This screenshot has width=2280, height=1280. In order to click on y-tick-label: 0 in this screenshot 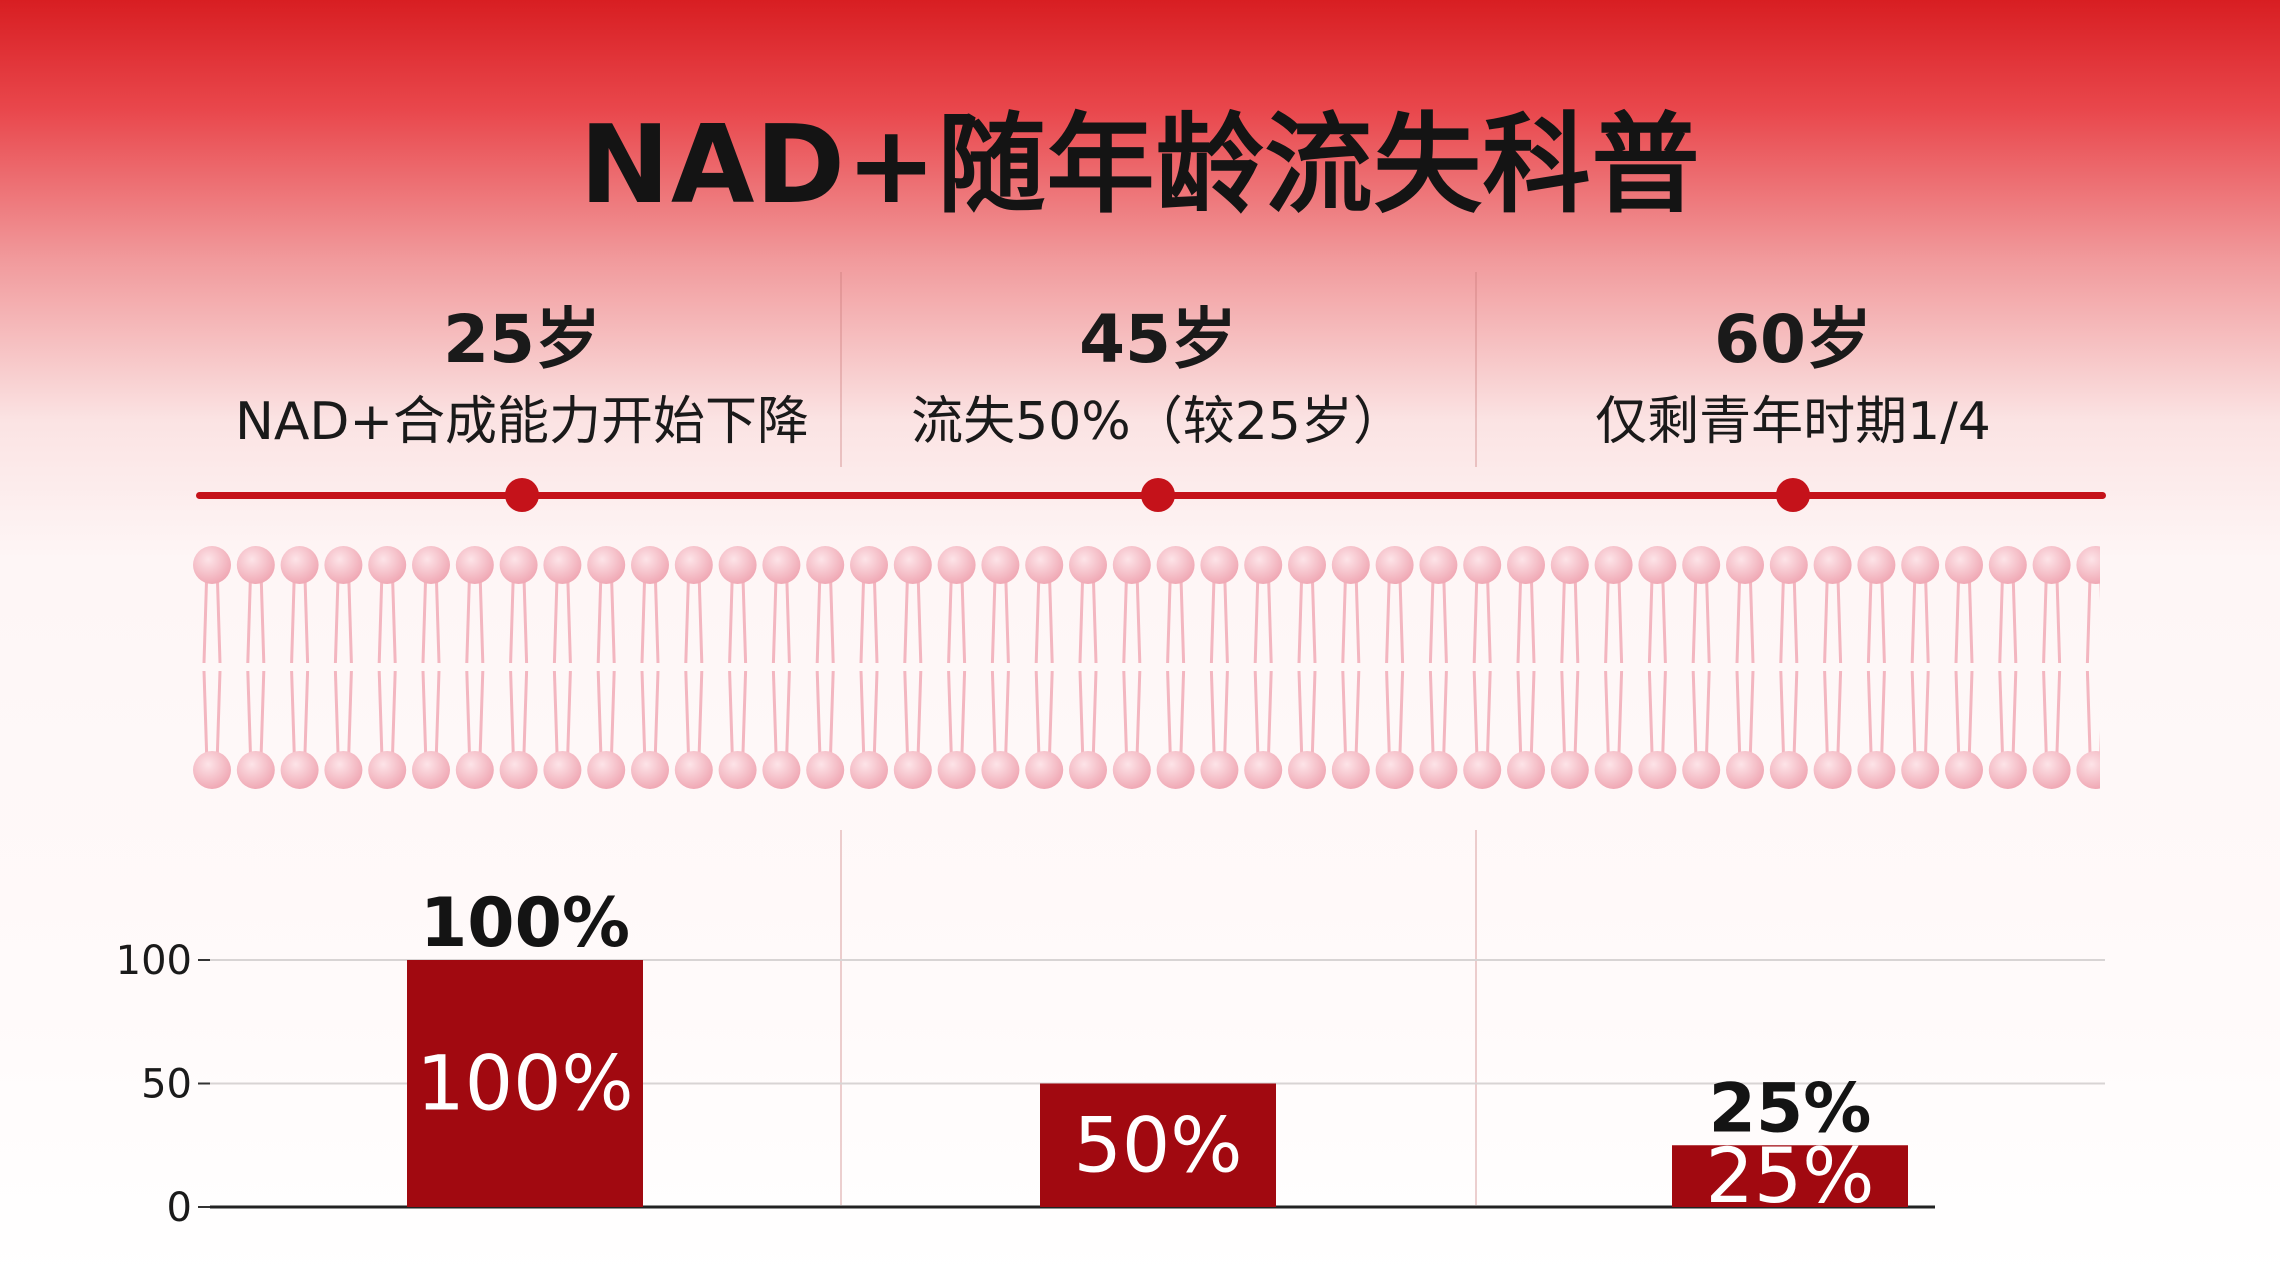, I will do `click(179, 1208)`.